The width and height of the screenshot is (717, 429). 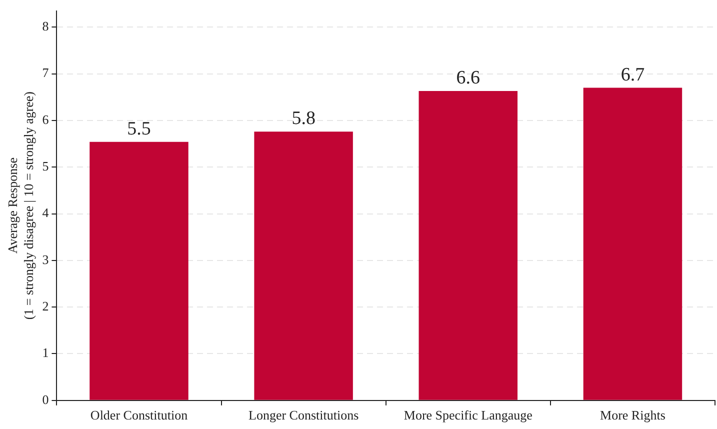 I want to click on x-tick-label: More Specific Langauge, so click(x=468, y=415).